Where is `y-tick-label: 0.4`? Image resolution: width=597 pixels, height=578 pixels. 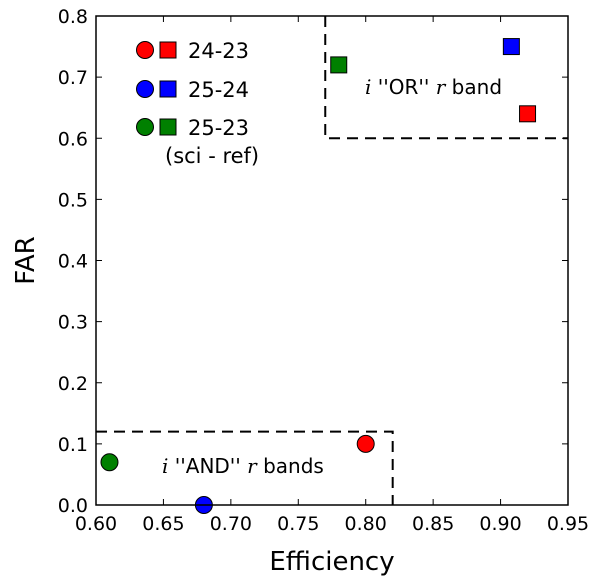
y-tick-label: 0.4 is located at coordinates (73, 262).